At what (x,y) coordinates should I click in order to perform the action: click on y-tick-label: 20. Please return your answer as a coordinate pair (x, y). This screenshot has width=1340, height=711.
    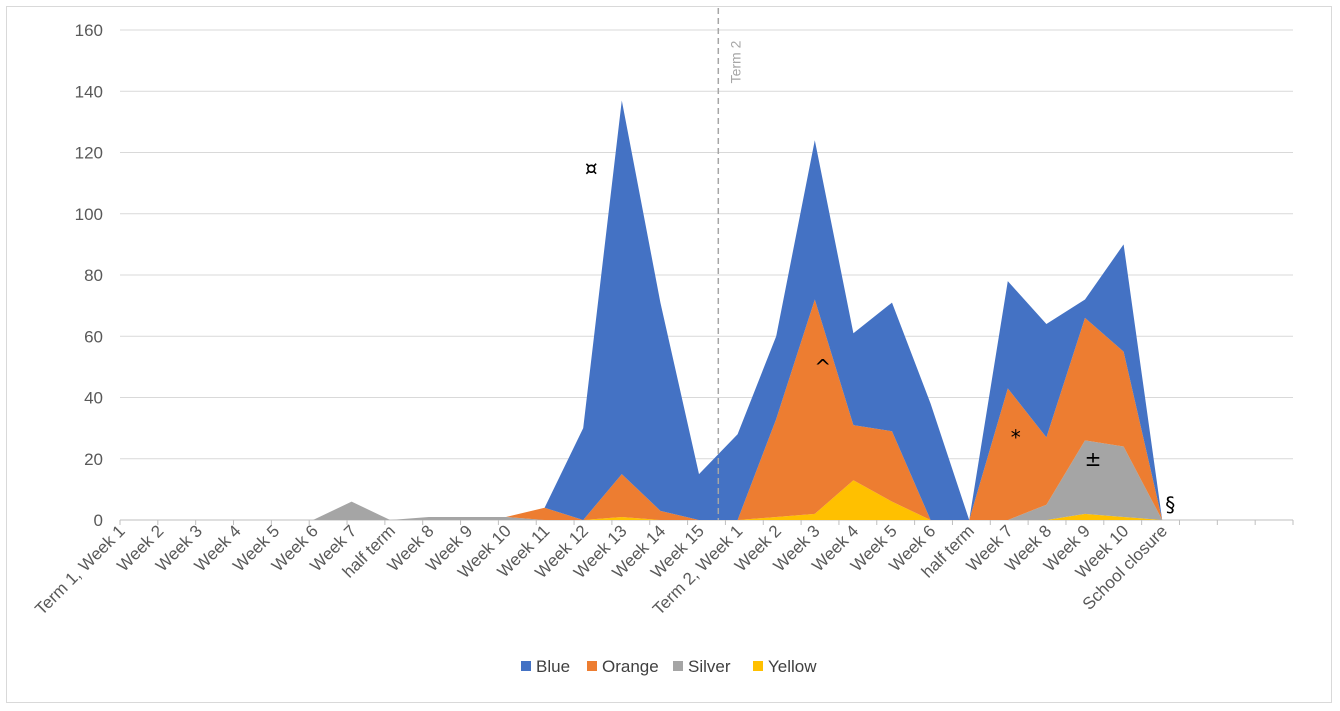
    Looking at the image, I should click on (93, 459).